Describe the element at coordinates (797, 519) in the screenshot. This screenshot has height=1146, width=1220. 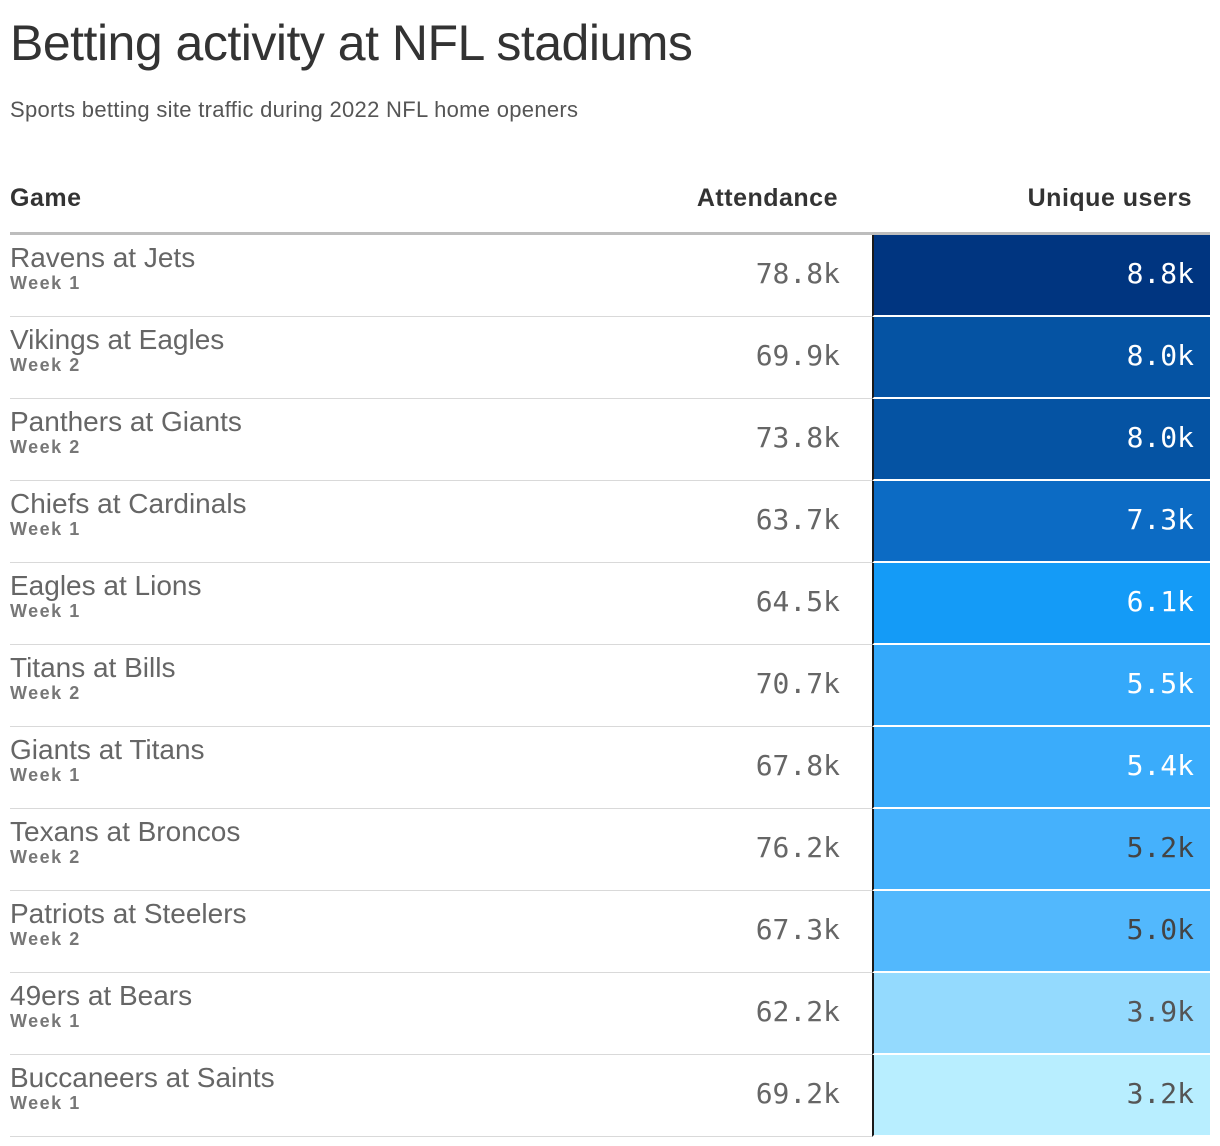
I see `attendance-value: 63.7k` at that location.